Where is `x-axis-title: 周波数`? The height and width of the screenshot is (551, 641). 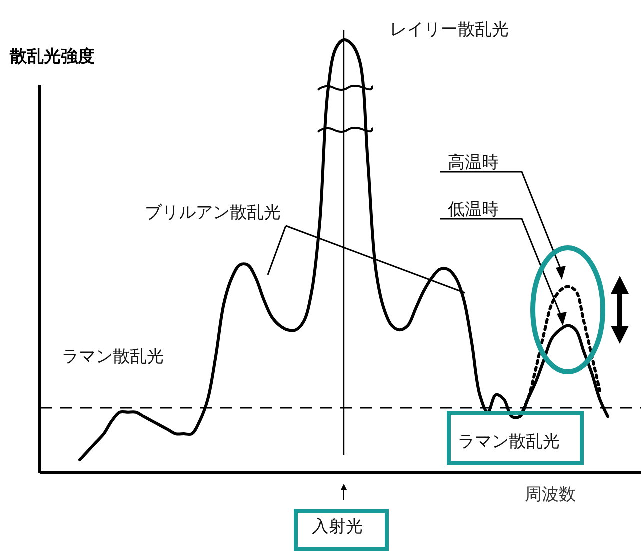 x-axis-title: 周波数 is located at coordinates (550, 495).